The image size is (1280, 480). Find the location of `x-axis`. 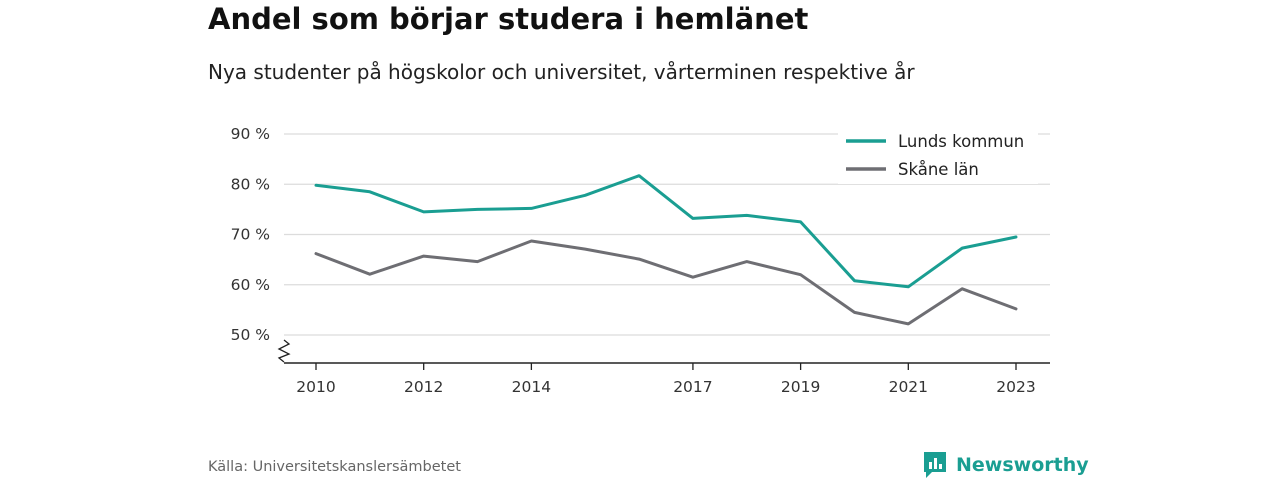

x-axis is located at coordinates (663, 351).